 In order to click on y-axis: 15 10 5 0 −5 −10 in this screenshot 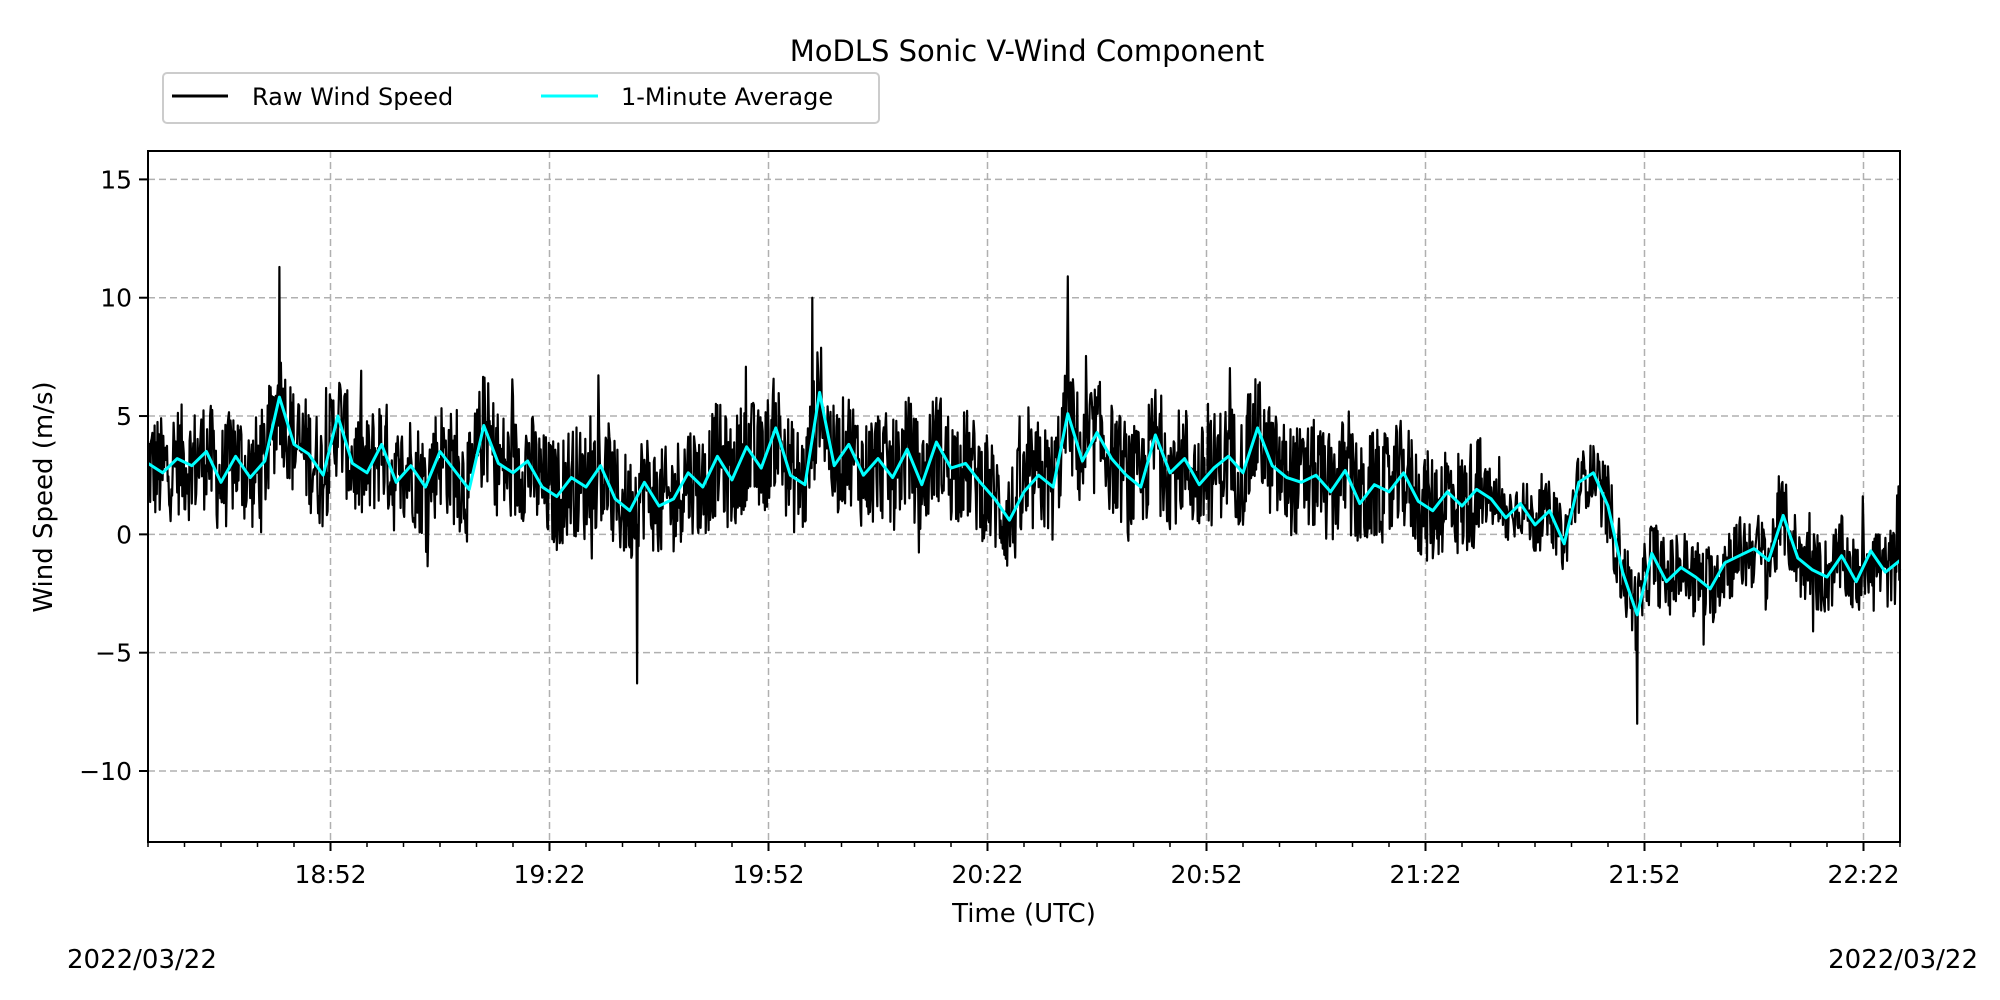, I will do `click(113, 475)`.